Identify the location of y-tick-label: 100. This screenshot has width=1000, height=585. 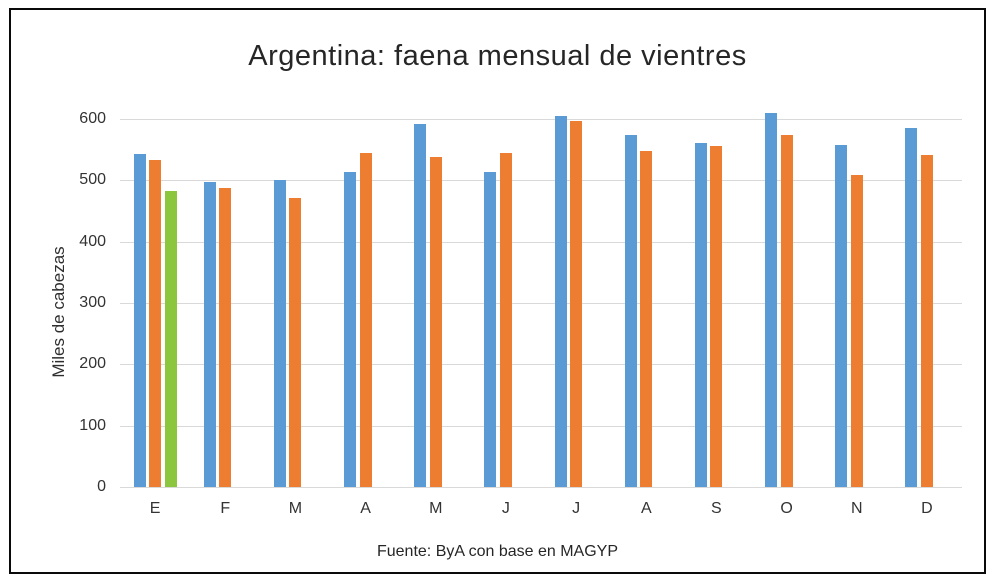
(92, 425).